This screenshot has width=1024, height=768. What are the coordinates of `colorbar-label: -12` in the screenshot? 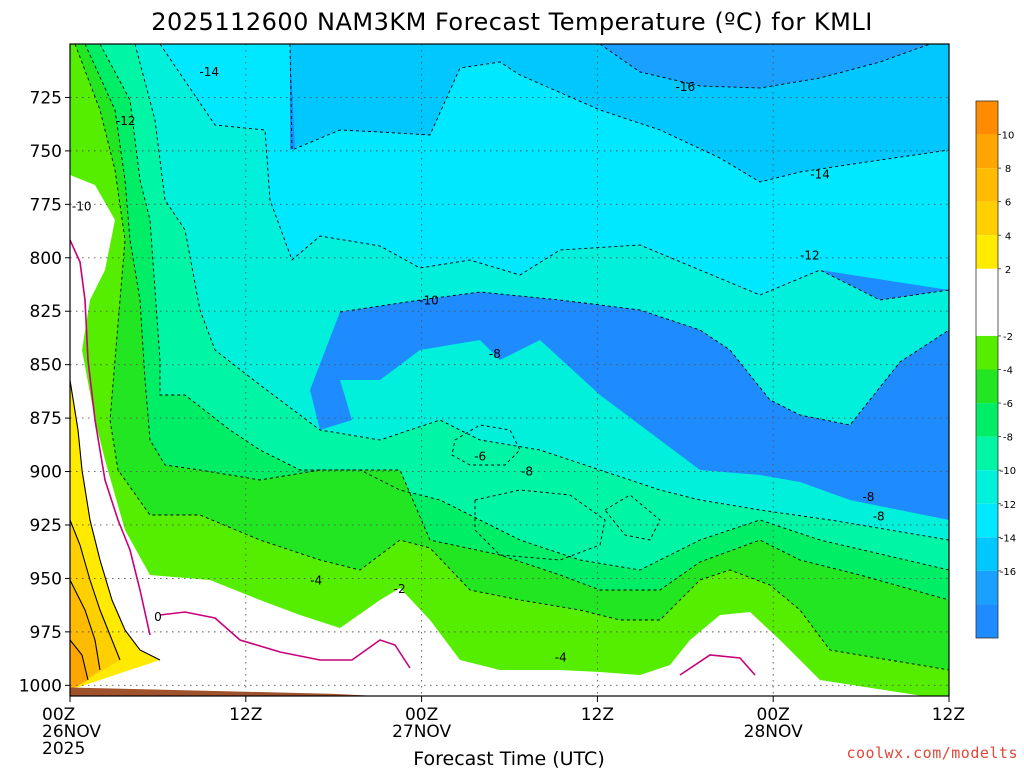 It's located at (1008, 505).